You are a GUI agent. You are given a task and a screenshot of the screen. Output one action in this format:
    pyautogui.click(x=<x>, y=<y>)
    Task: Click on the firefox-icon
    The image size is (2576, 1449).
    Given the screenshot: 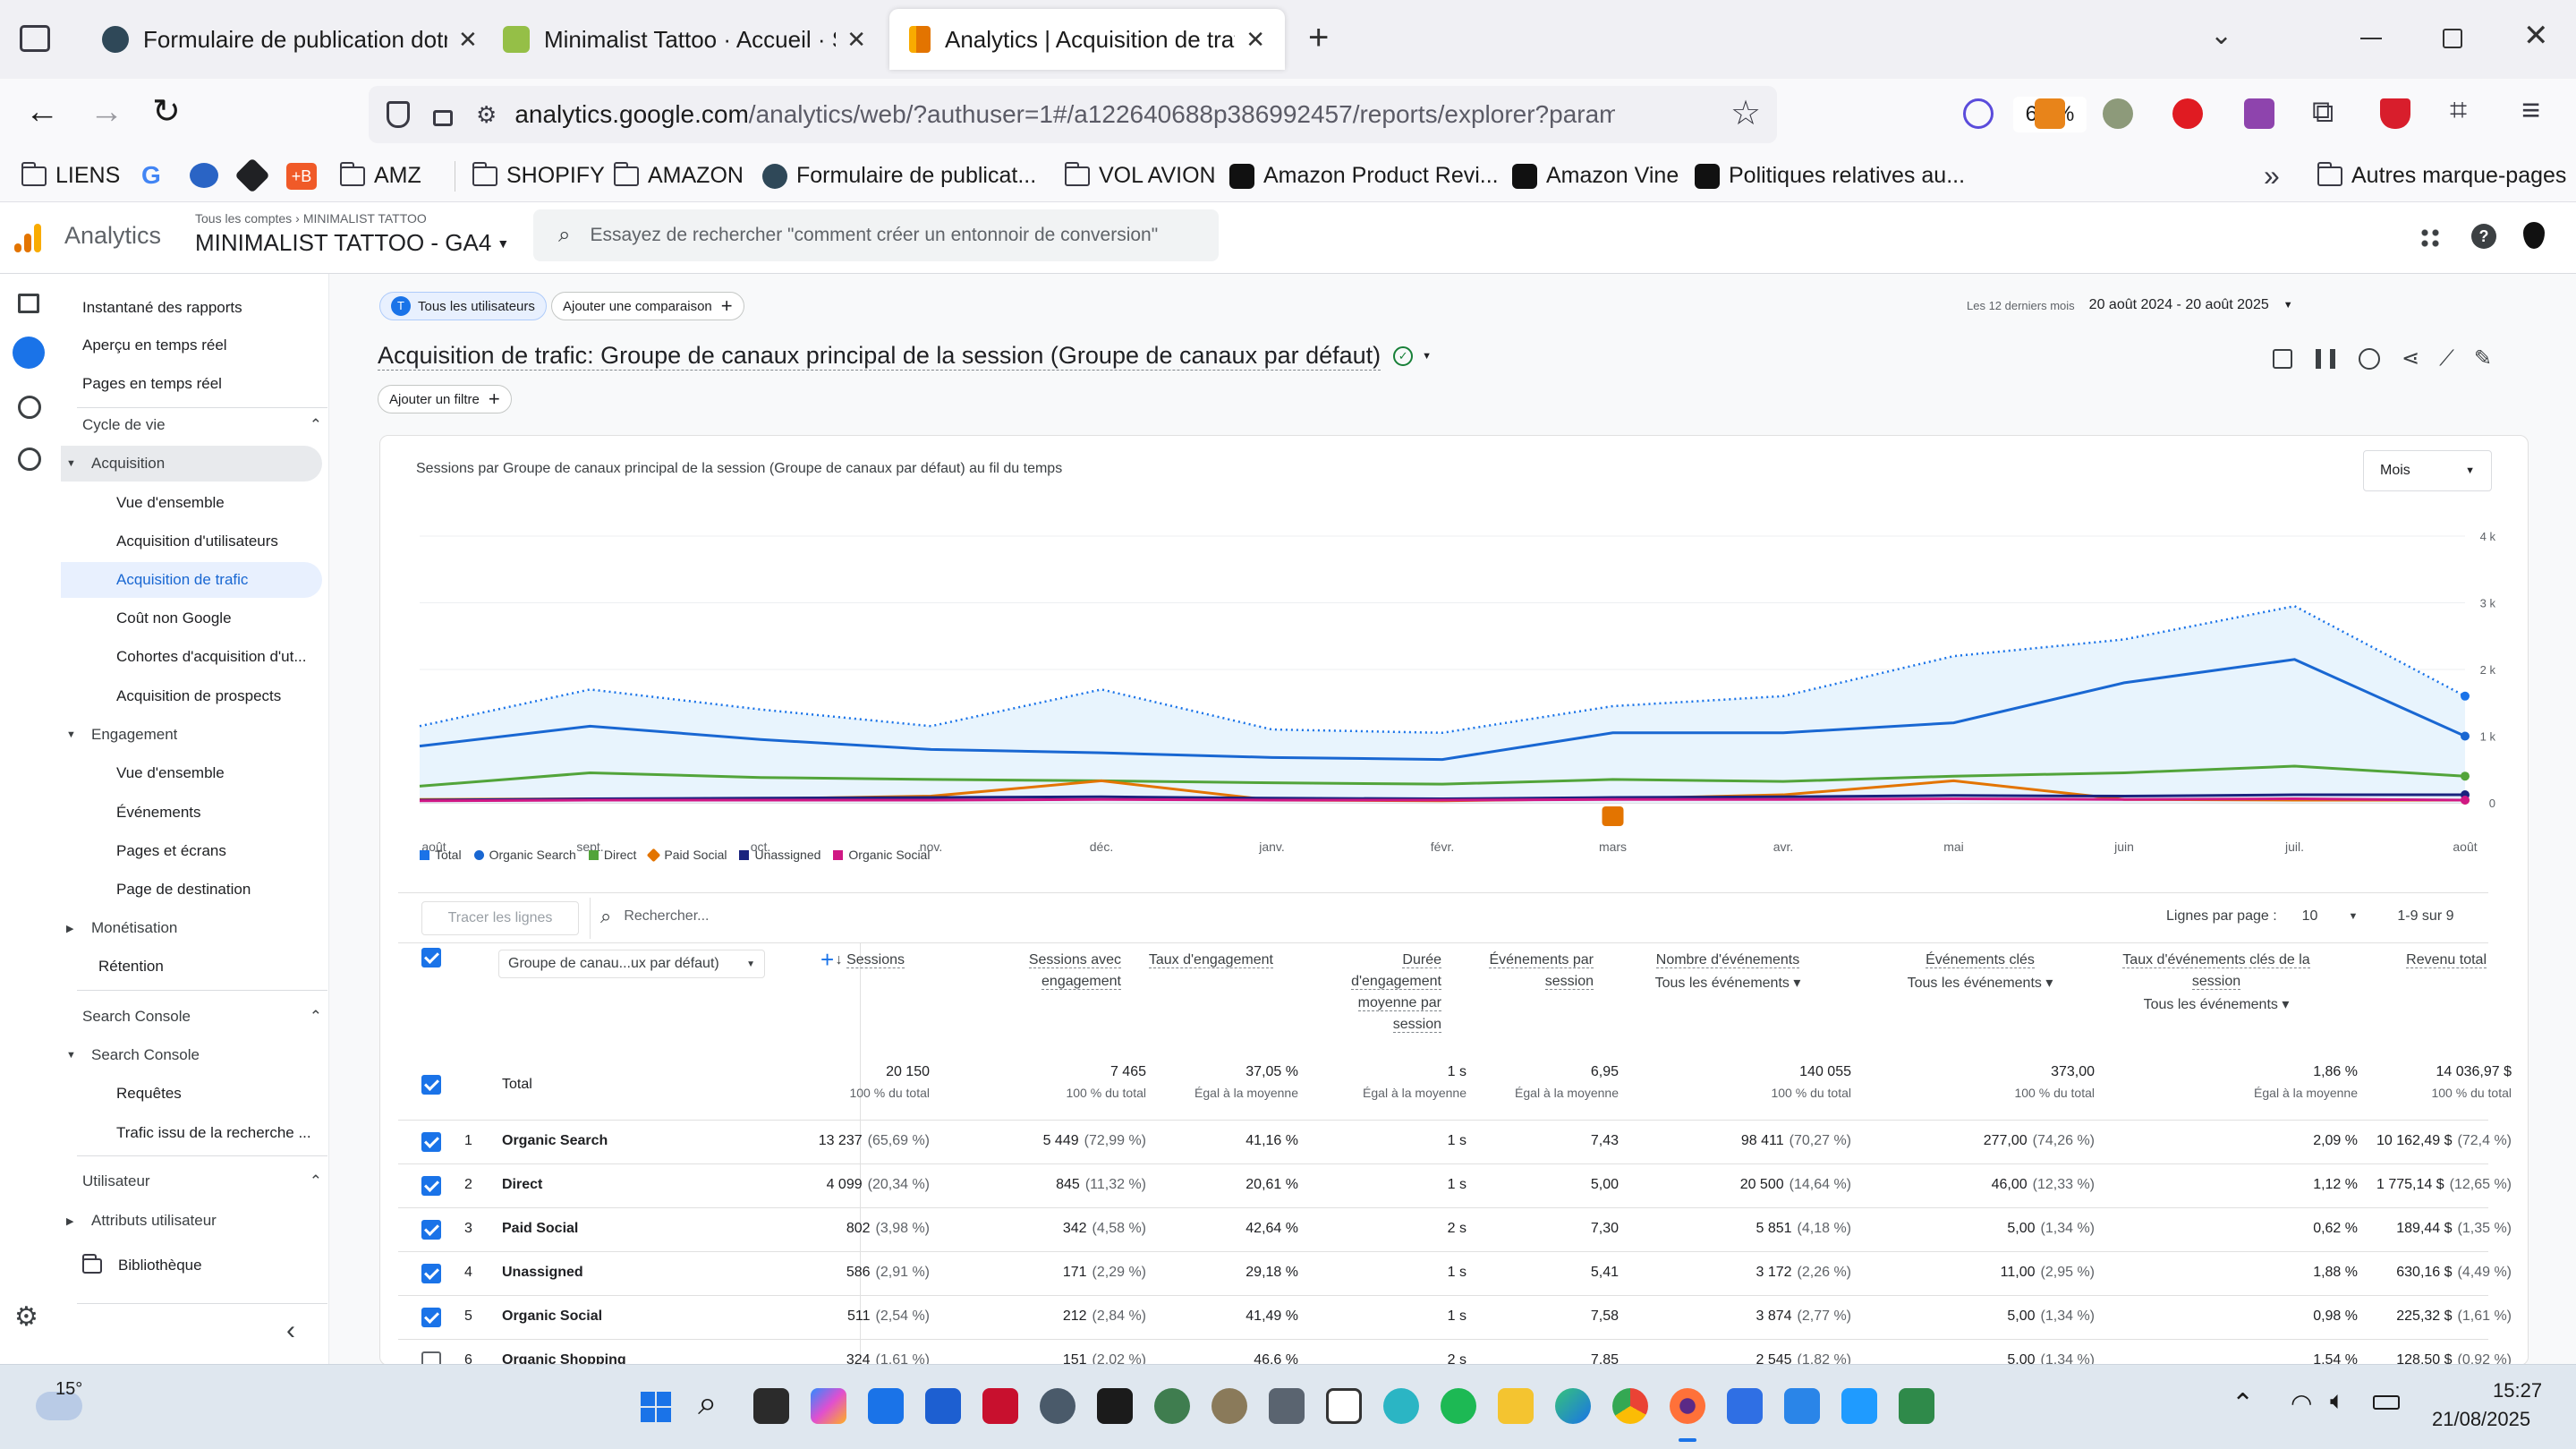 What is the action you would take?
    pyautogui.click(x=1687, y=1406)
    